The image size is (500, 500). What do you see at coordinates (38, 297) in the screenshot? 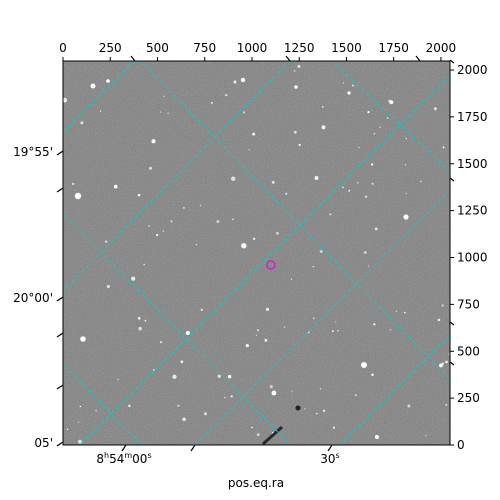
I see `dec-axis: 19°55' 20°00' 05'` at bounding box center [38, 297].